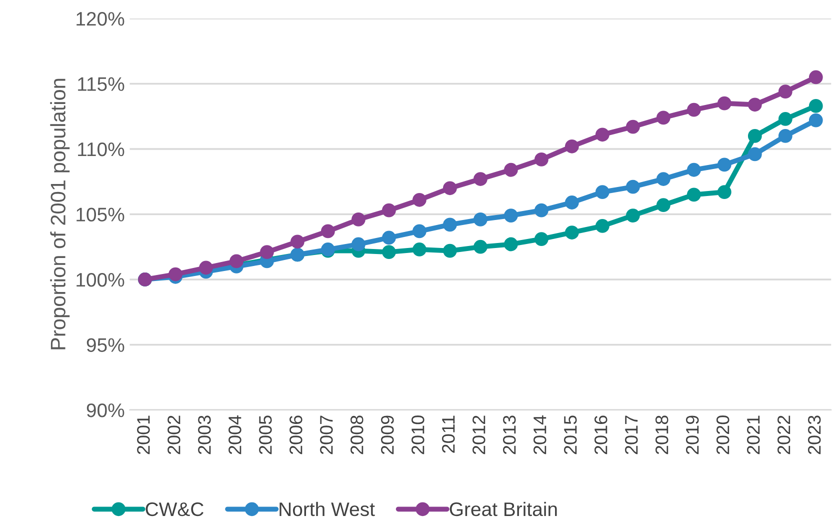  What do you see at coordinates (357, 435) in the screenshot?
I see `x-tick-label: 2008` at bounding box center [357, 435].